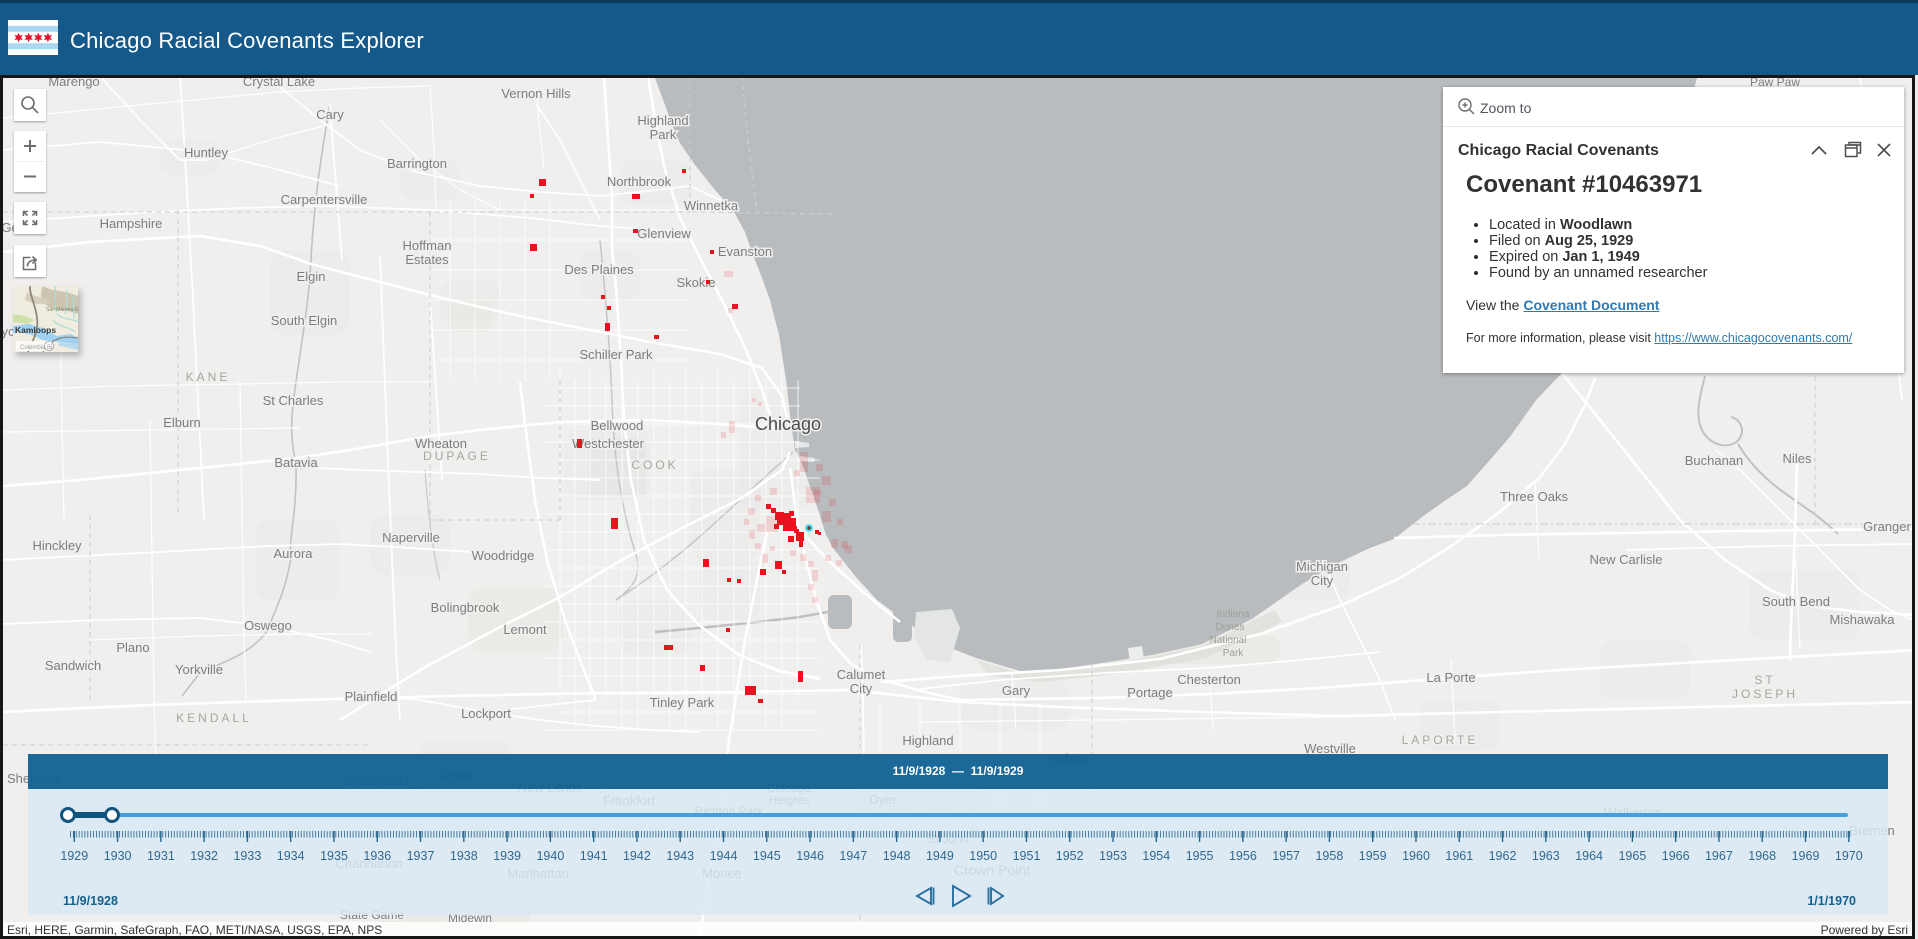 The image size is (1918, 939). What do you see at coordinates (304, 320) in the screenshot?
I see `svg-text: South Elgin` at bounding box center [304, 320].